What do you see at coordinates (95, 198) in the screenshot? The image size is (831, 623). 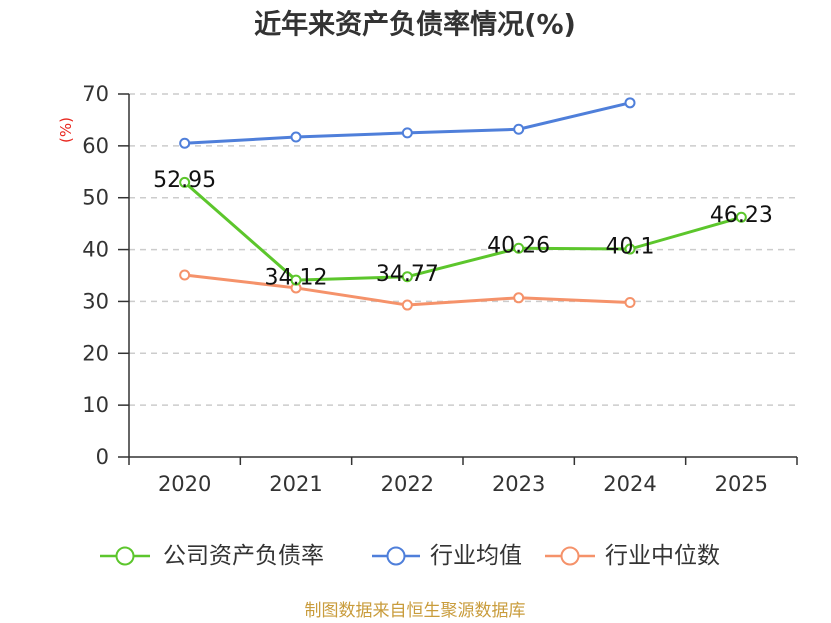 I see `y-tick-label: 50` at bounding box center [95, 198].